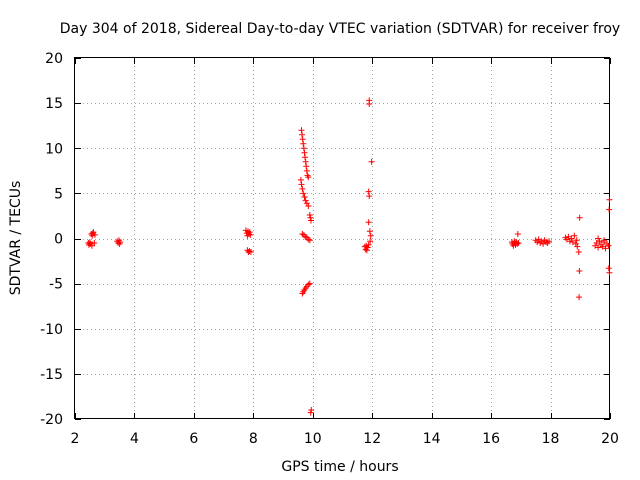  What do you see at coordinates (134, 439) in the screenshot?
I see `x-tick-label: 4` at bounding box center [134, 439].